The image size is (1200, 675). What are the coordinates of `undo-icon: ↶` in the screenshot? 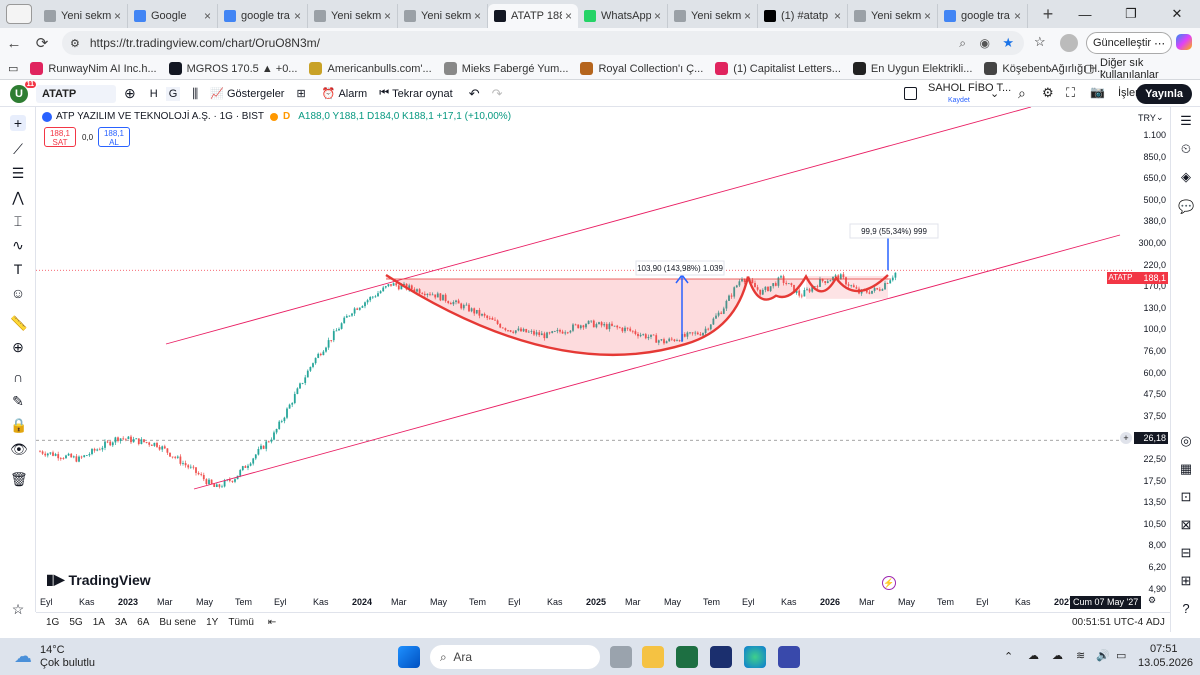 It's located at (474, 93).